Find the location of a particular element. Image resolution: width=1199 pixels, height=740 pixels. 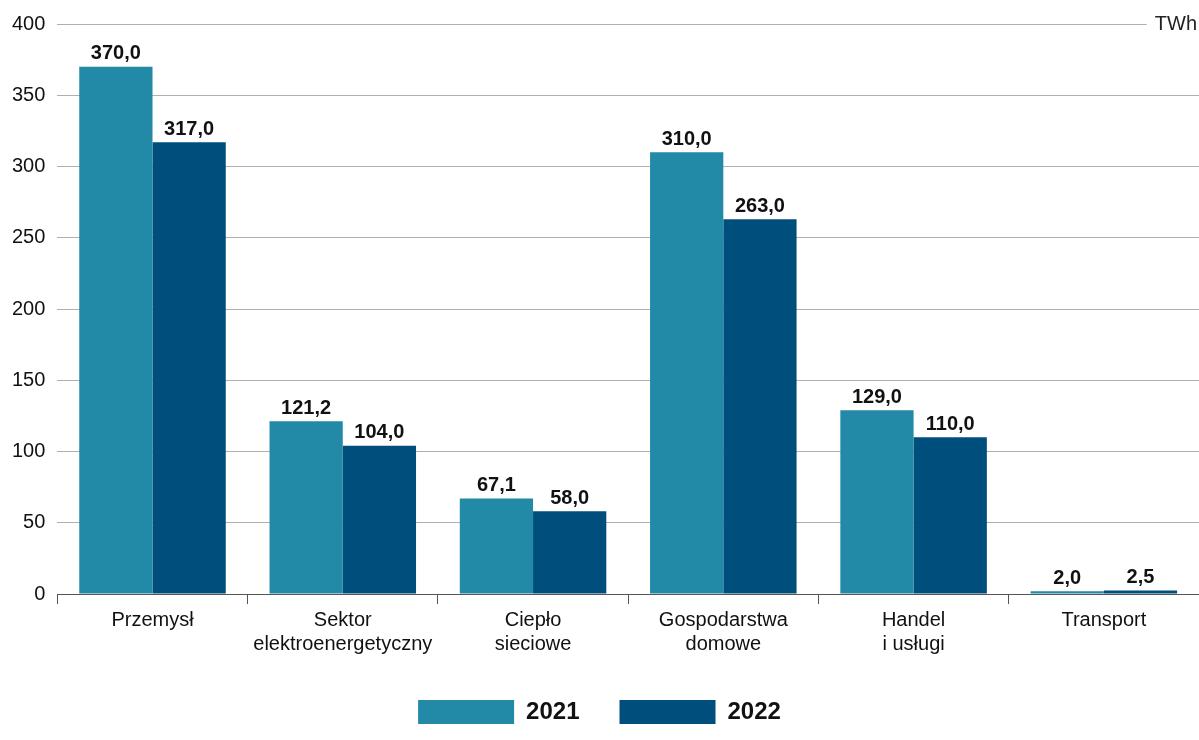

data-label: 2,5 is located at coordinates (1140, 575).